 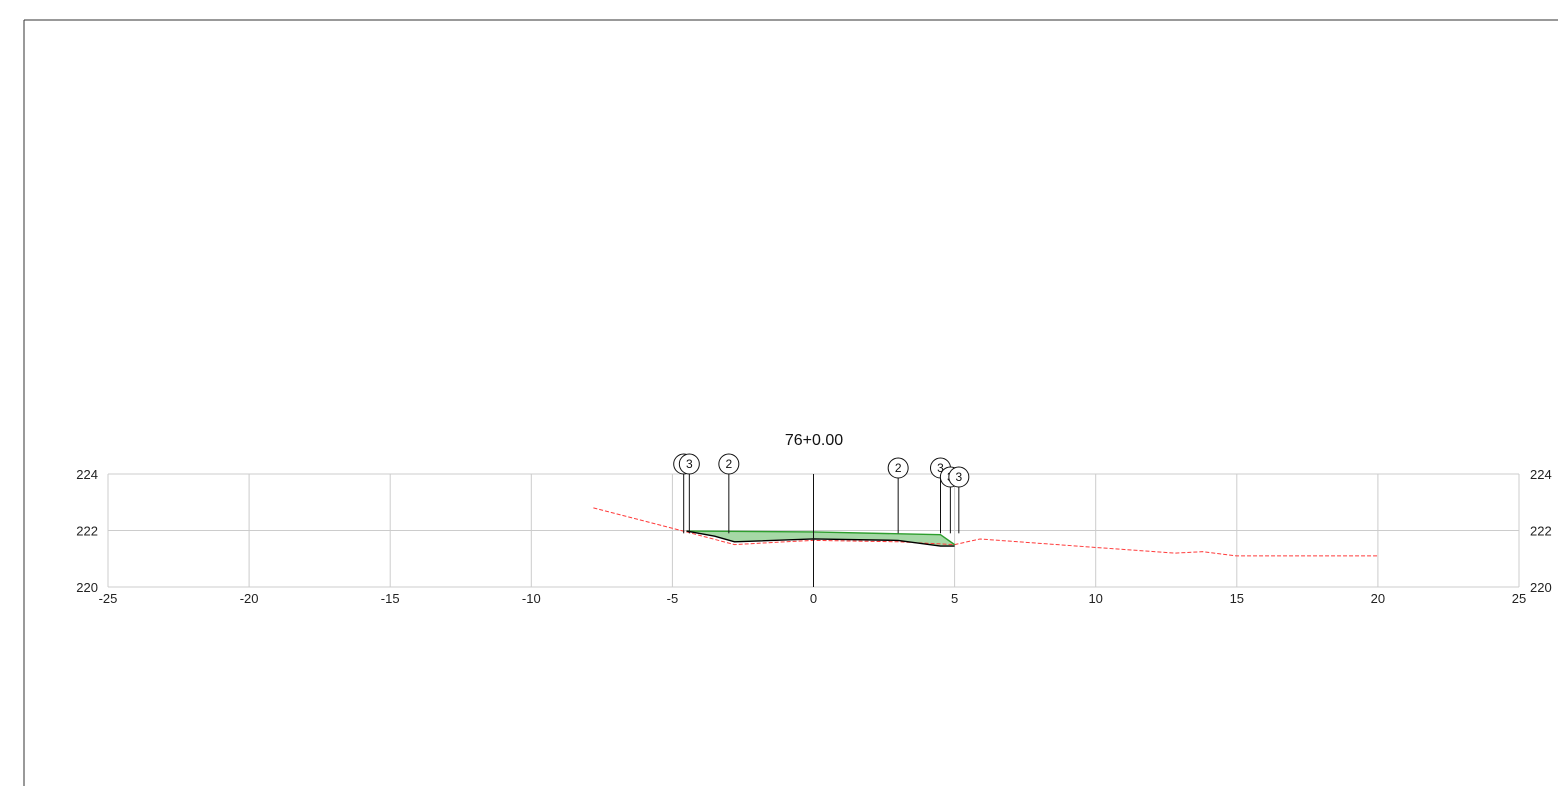 I want to click on x-tick-label: -15, so click(x=390, y=598).